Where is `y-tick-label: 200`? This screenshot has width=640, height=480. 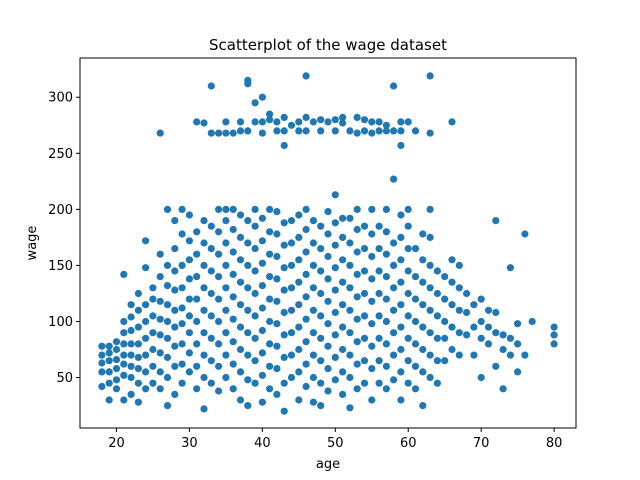 y-tick-label: 200 is located at coordinates (60, 210).